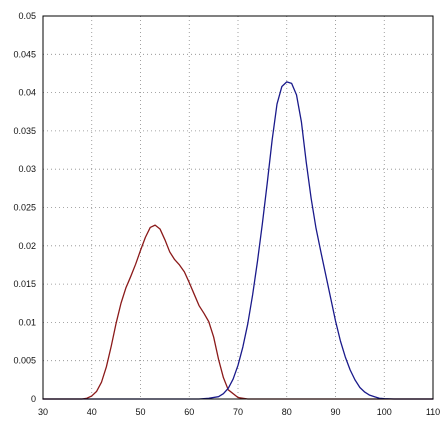 The height and width of the screenshot is (448, 448). What do you see at coordinates (27, 246) in the screenshot?
I see `y-tick-label: 0.02` at bounding box center [27, 246].